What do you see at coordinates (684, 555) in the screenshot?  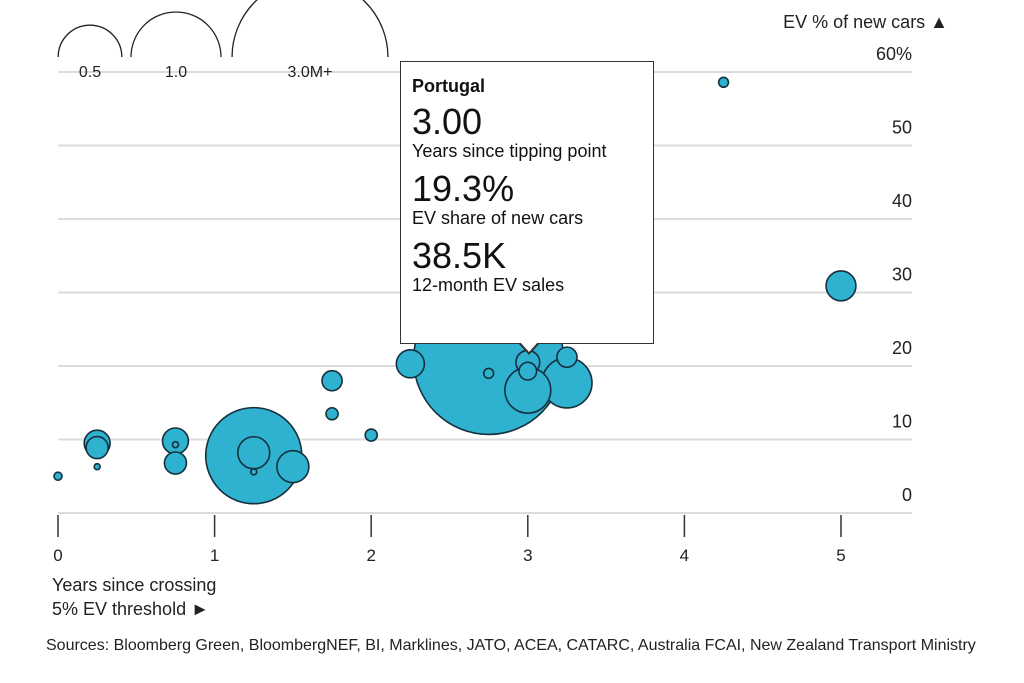 I see `x-tick-label: 4` at bounding box center [684, 555].